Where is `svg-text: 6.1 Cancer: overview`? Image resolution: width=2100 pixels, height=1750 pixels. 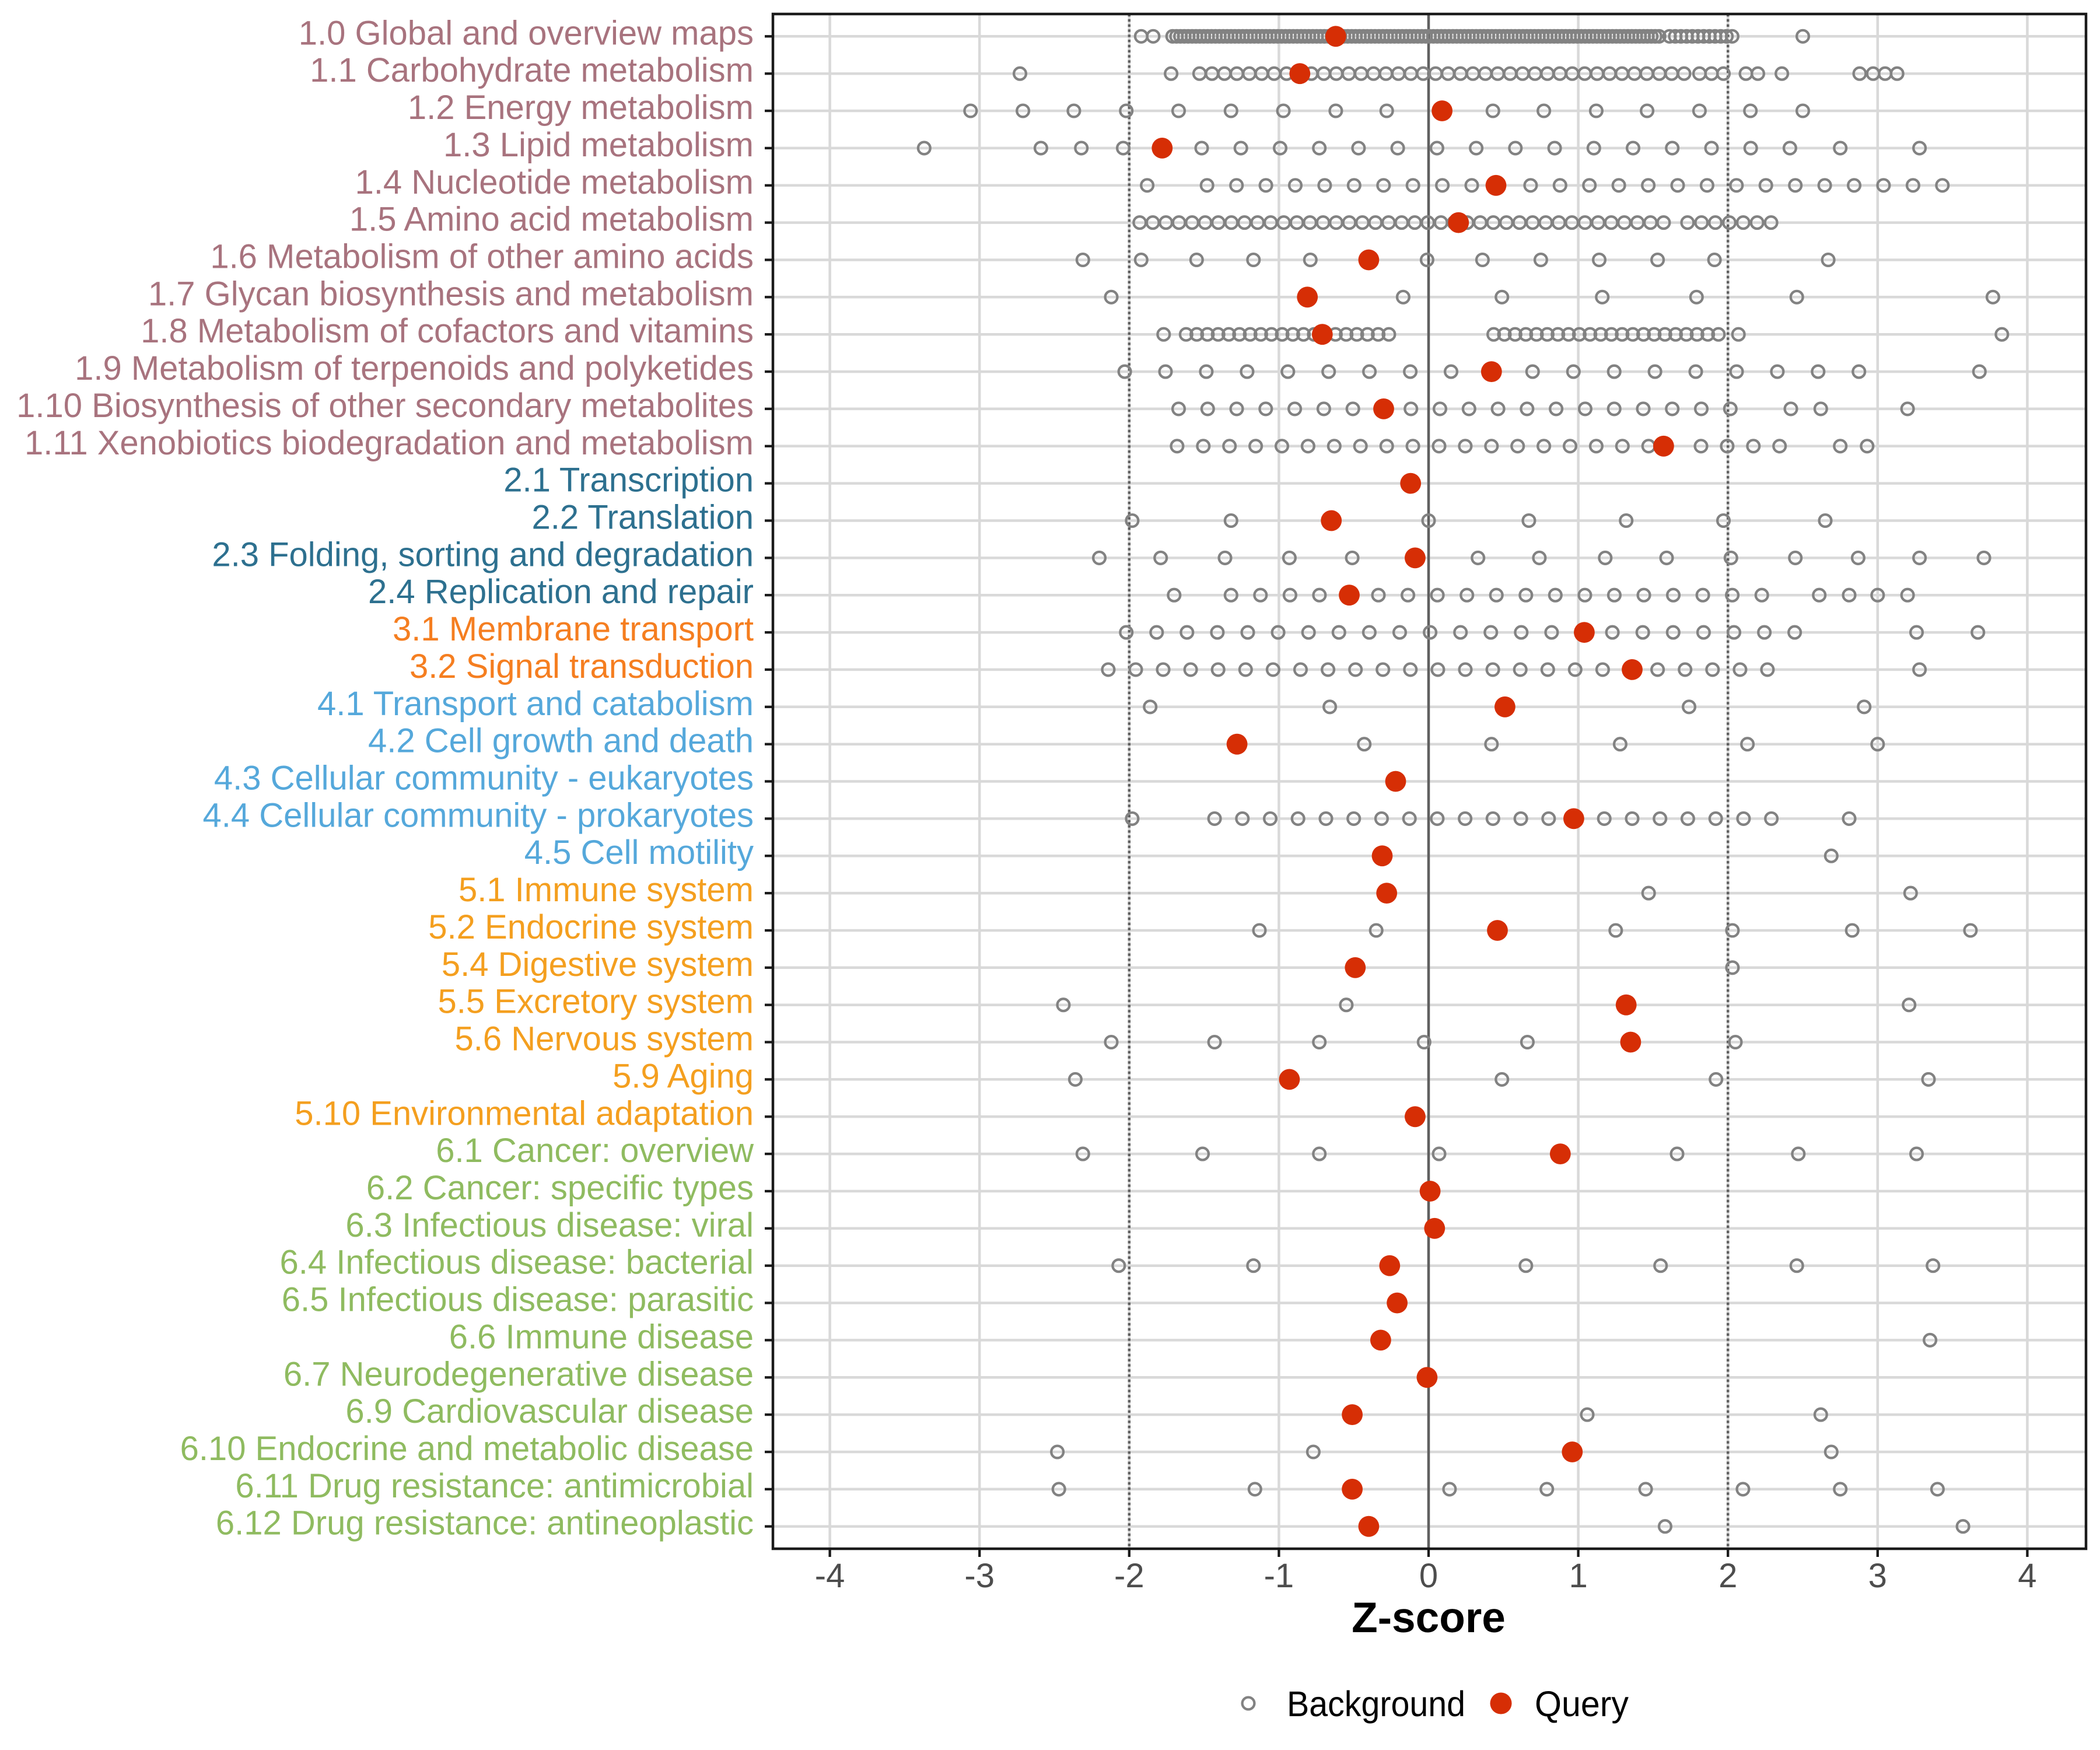
svg-text: 6.1 Cancer: overview is located at coordinates (595, 1151).